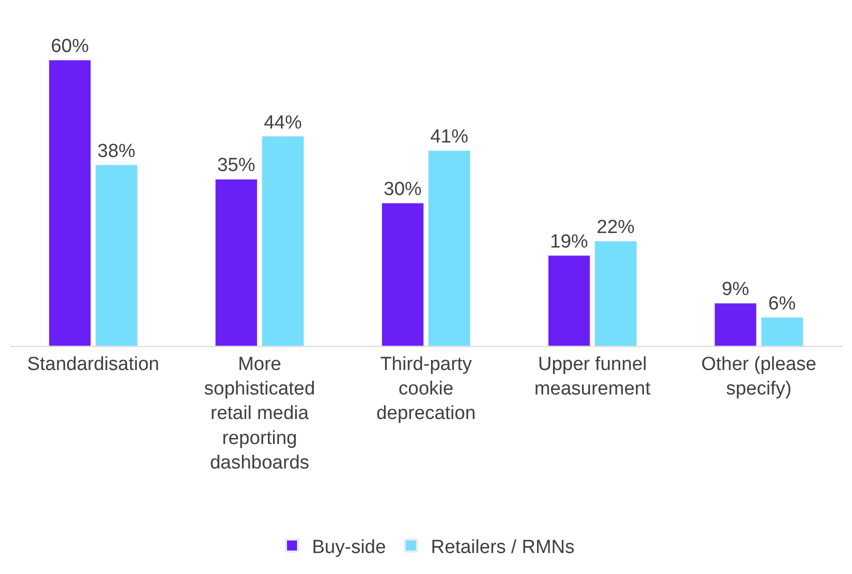 Image resolution: width=852 pixels, height=574 pixels. Describe the element at coordinates (615, 227) in the screenshot. I see `data-label: 22%` at that location.